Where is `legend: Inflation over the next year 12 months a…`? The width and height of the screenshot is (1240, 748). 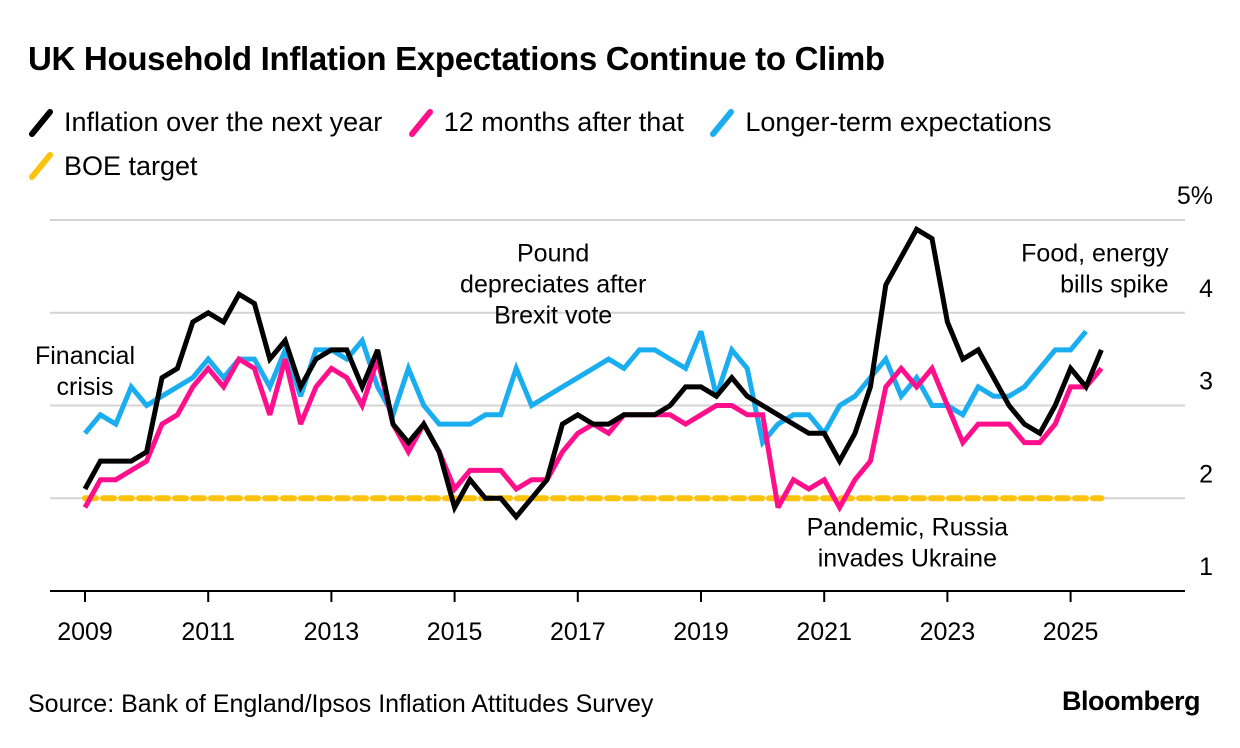 legend: Inflation over the next year 12 months a… is located at coordinates (618, 147).